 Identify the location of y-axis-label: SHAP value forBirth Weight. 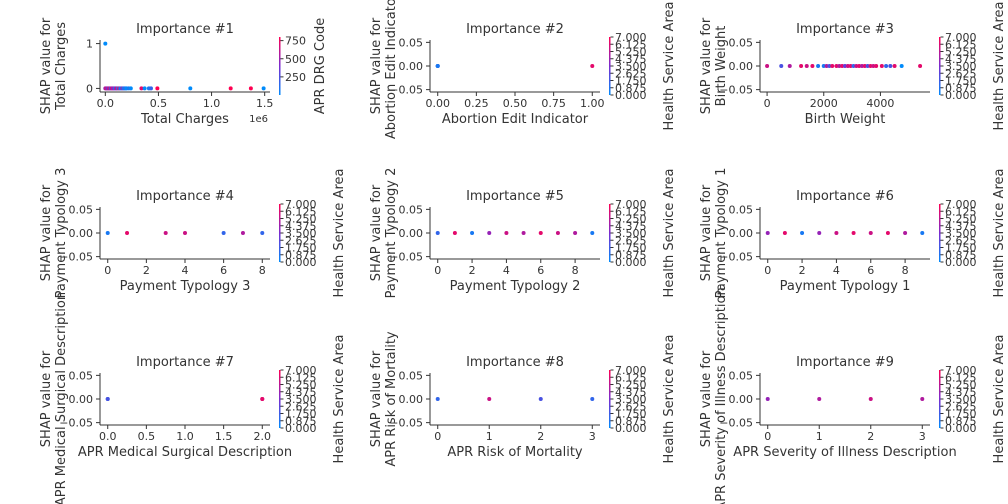
(714, 65).